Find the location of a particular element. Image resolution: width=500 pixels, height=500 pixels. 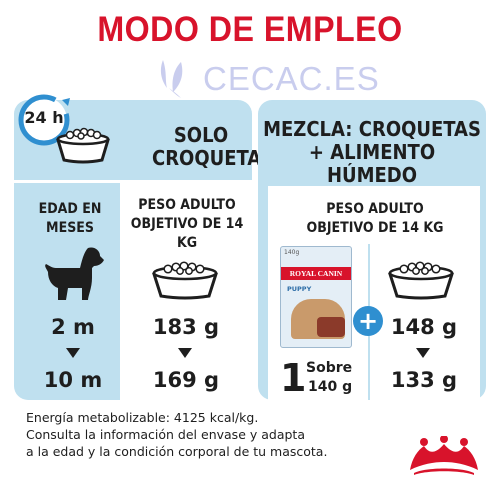

plus-sign: + is located at coordinates (368, 321).